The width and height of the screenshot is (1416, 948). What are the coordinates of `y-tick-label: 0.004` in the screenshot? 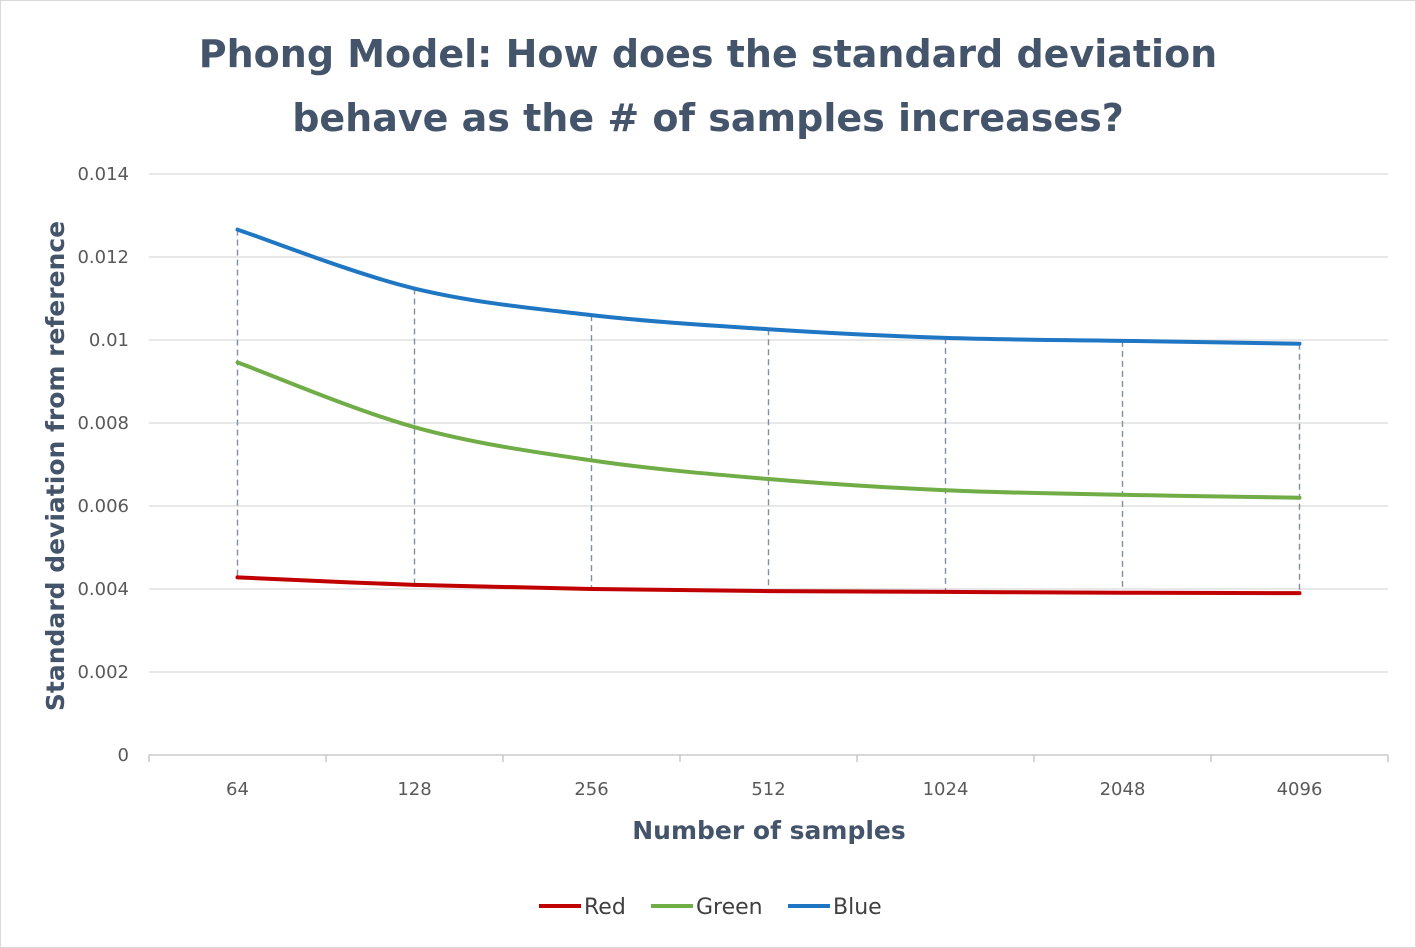 It's located at (103, 589).